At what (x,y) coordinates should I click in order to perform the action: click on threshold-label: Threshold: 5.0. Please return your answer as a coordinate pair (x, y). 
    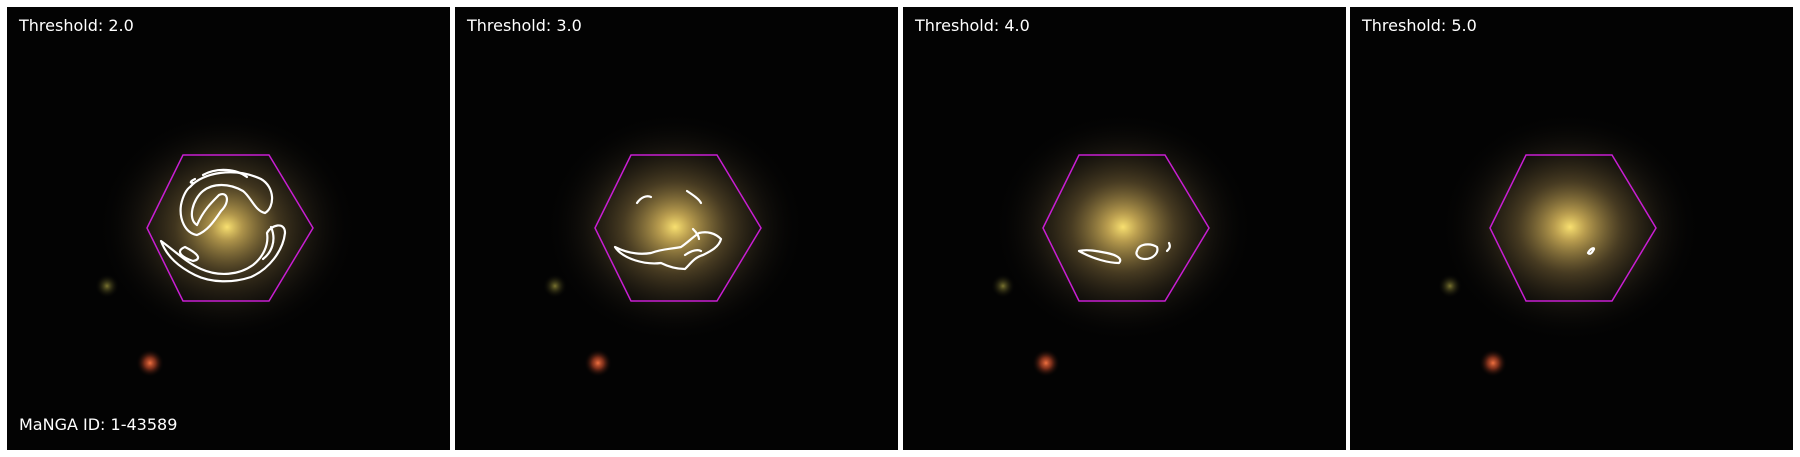
    Looking at the image, I should click on (1419, 25).